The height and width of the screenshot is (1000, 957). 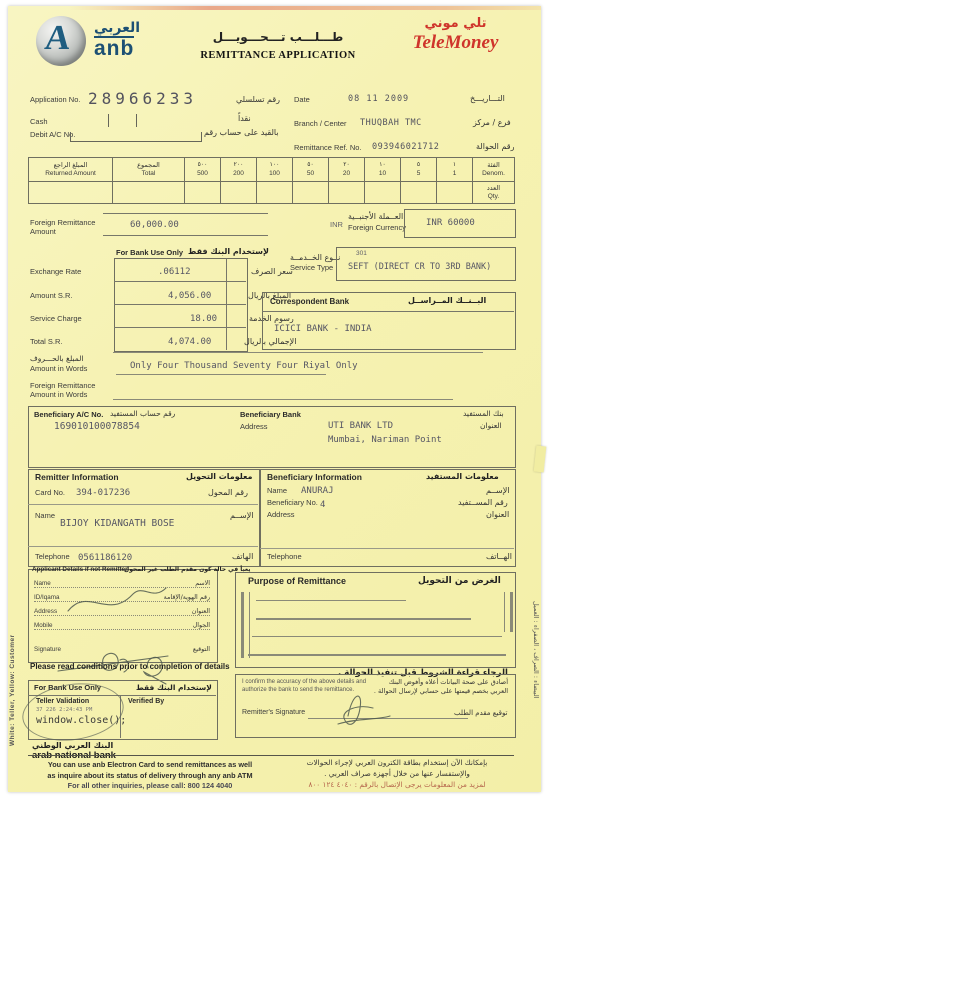 I want to click on qty-500-cell, so click(x=202, y=192).